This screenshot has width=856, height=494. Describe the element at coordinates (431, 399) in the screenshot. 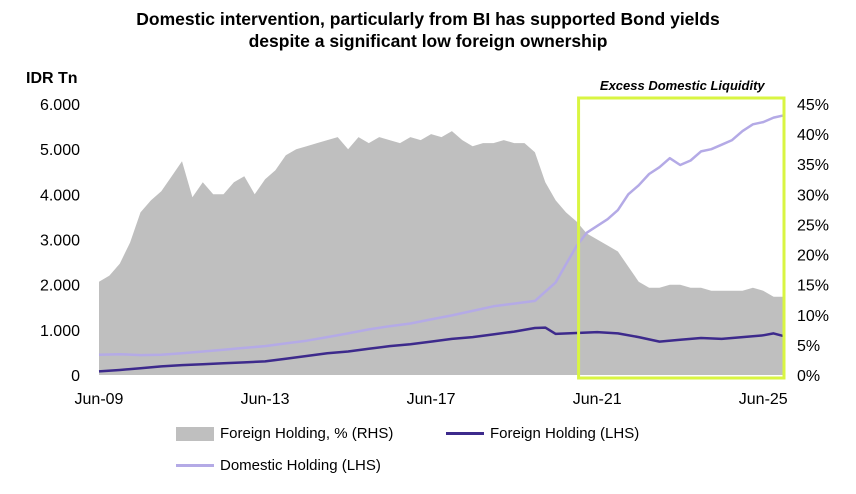

I see `x-tick-label: Jun-17` at that location.